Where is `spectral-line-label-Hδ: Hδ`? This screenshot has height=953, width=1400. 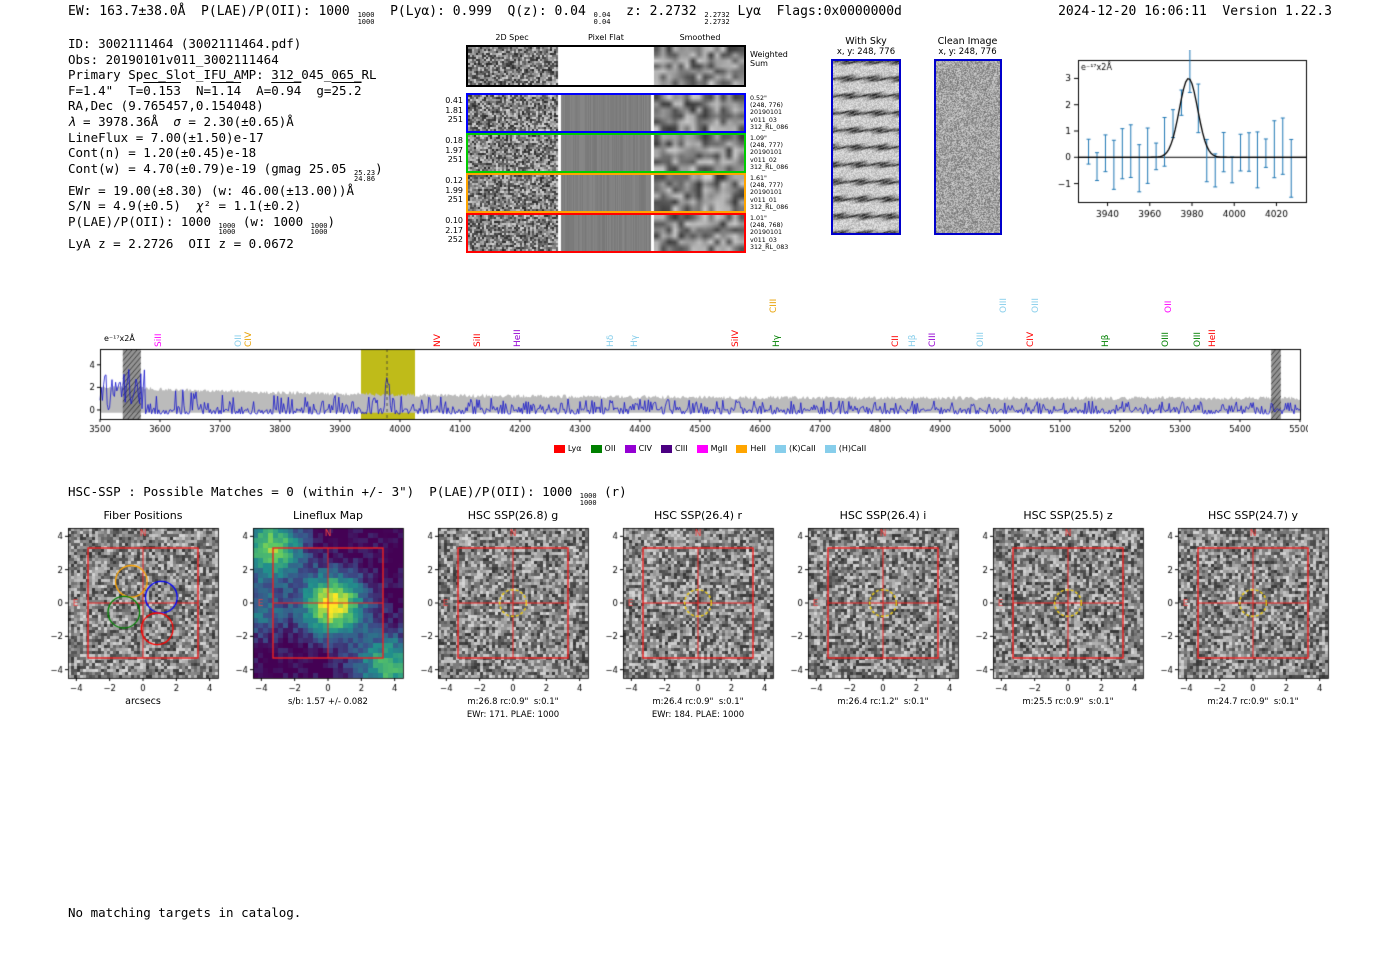 spectral-line-label-Hδ: Hδ is located at coordinates (611, 340).